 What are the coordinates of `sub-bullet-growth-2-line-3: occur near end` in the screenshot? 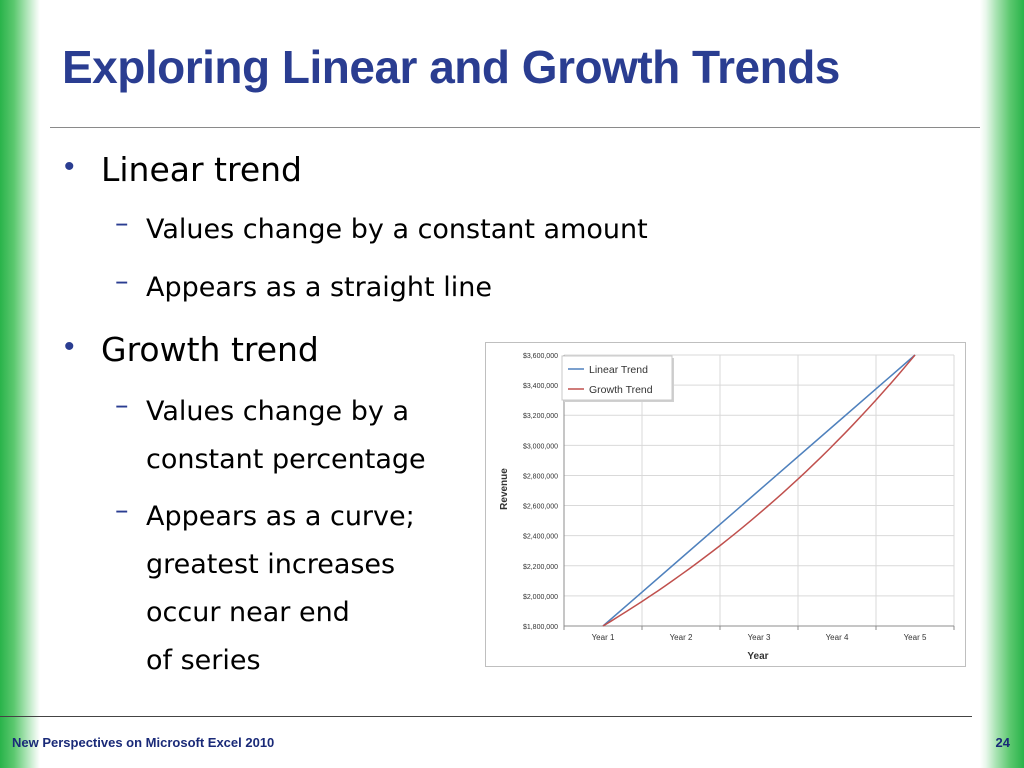 It's located at (248, 612).